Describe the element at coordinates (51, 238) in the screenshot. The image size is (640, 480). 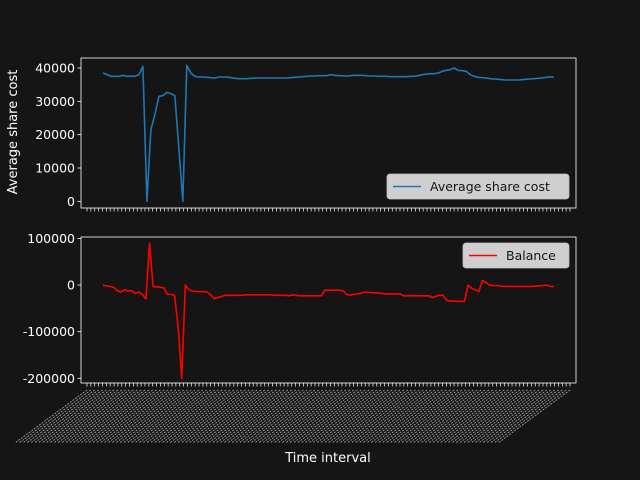
I see `y-tick-label: 100000` at that location.